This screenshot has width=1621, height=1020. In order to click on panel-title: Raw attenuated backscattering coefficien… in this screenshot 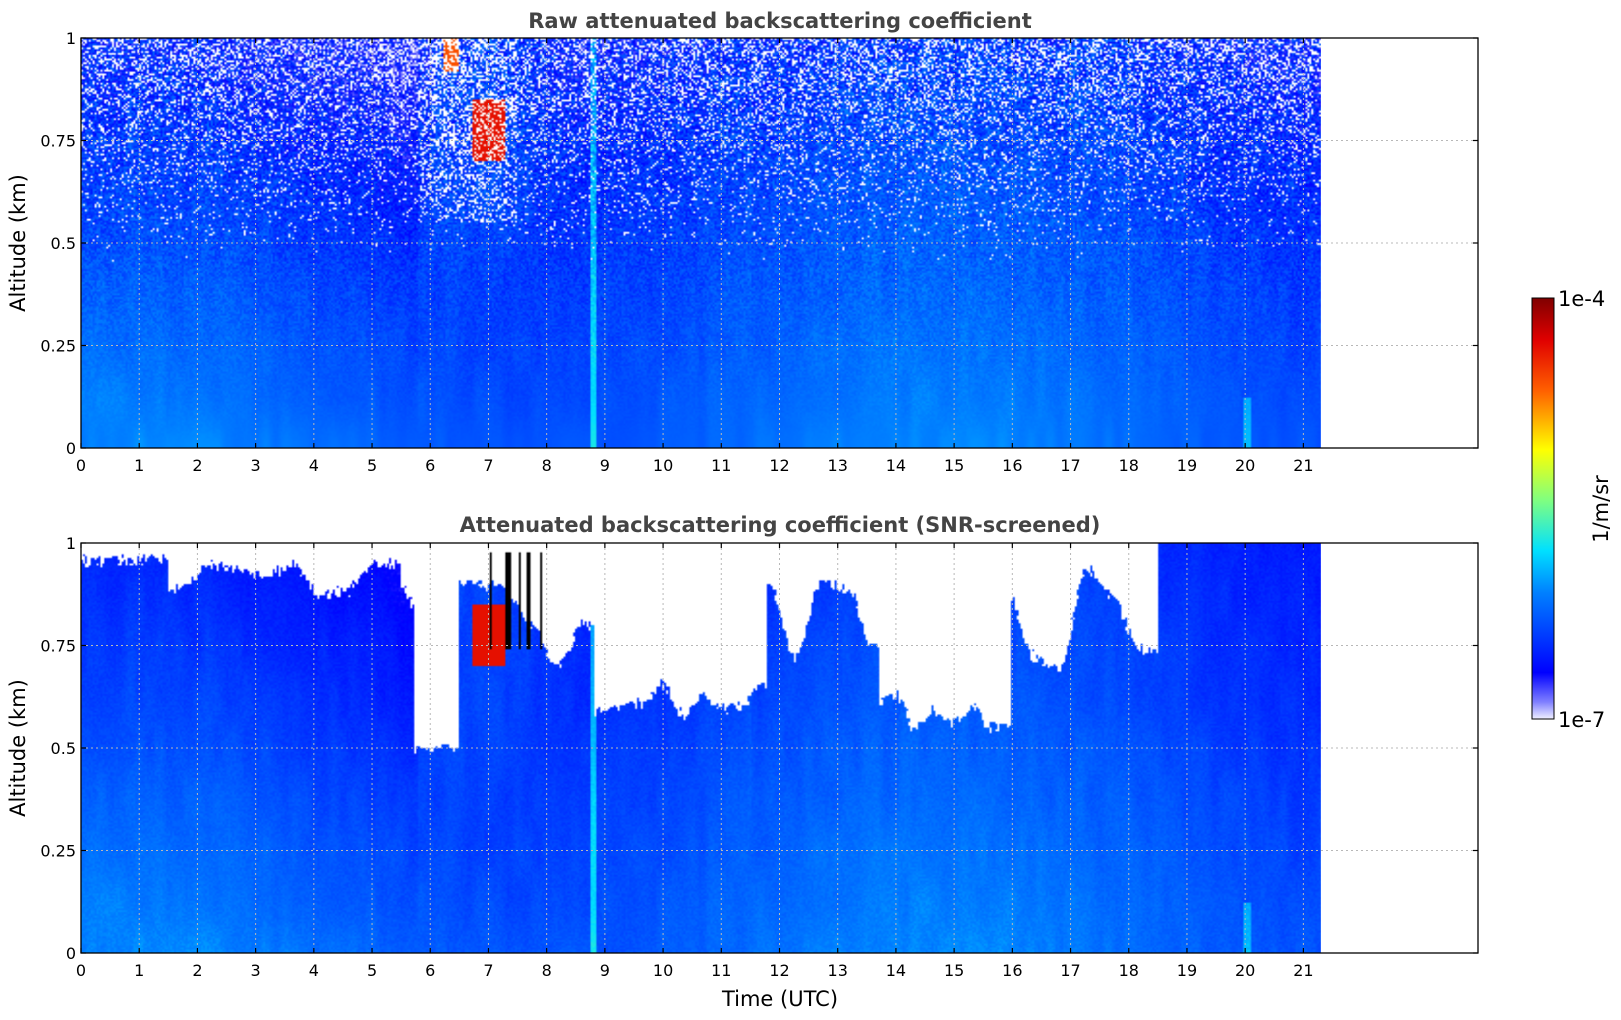, I will do `click(780, 21)`.